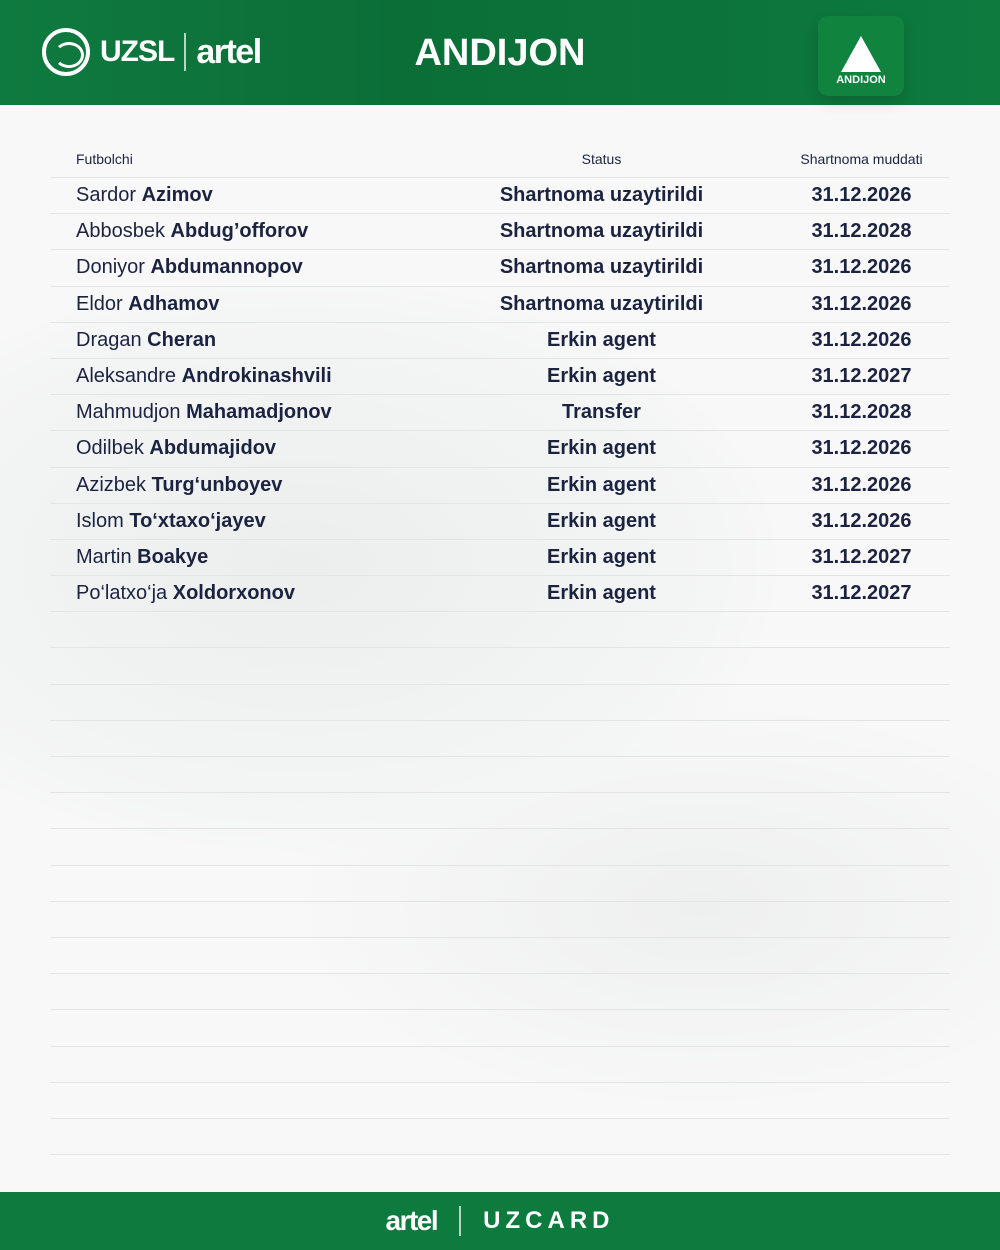 Image resolution: width=1000 pixels, height=1250 pixels. What do you see at coordinates (122, 593) in the screenshot?
I see `first-name: Po‘latxo‘ja` at bounding box center [122, 593].